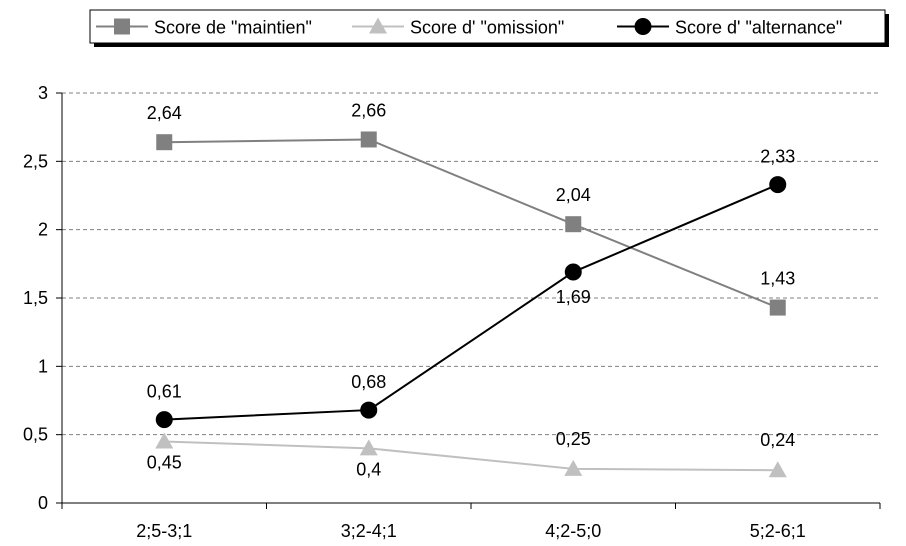  What do you see at coordinates (369, 531) in the screenshot?
I see `x-tick-label: 3;2-4;1` at bounding box center [369, 531].